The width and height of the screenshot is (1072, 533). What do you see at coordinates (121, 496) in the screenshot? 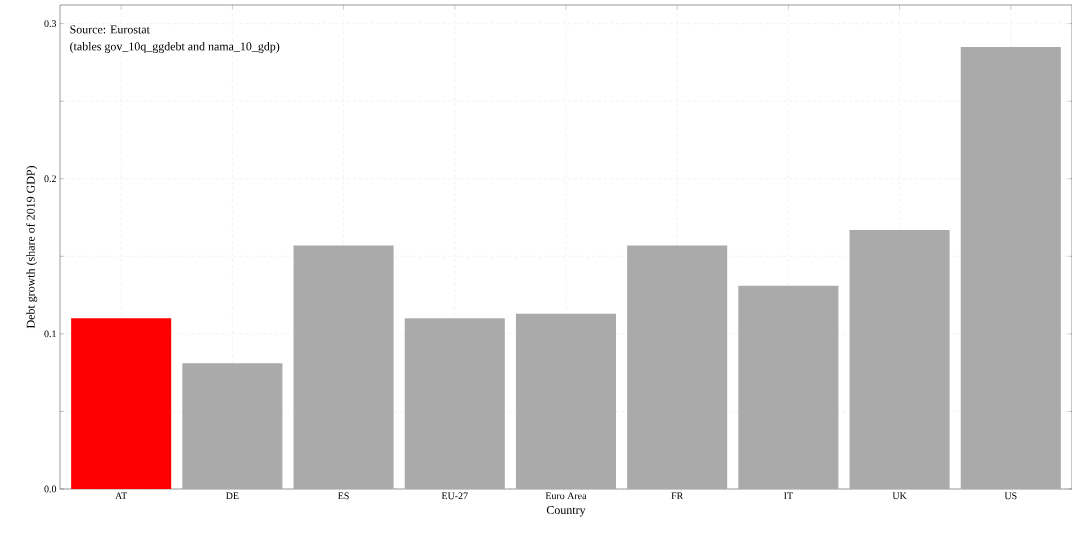
I see `x-tick-label: AT` at bounding box center [121, 496].